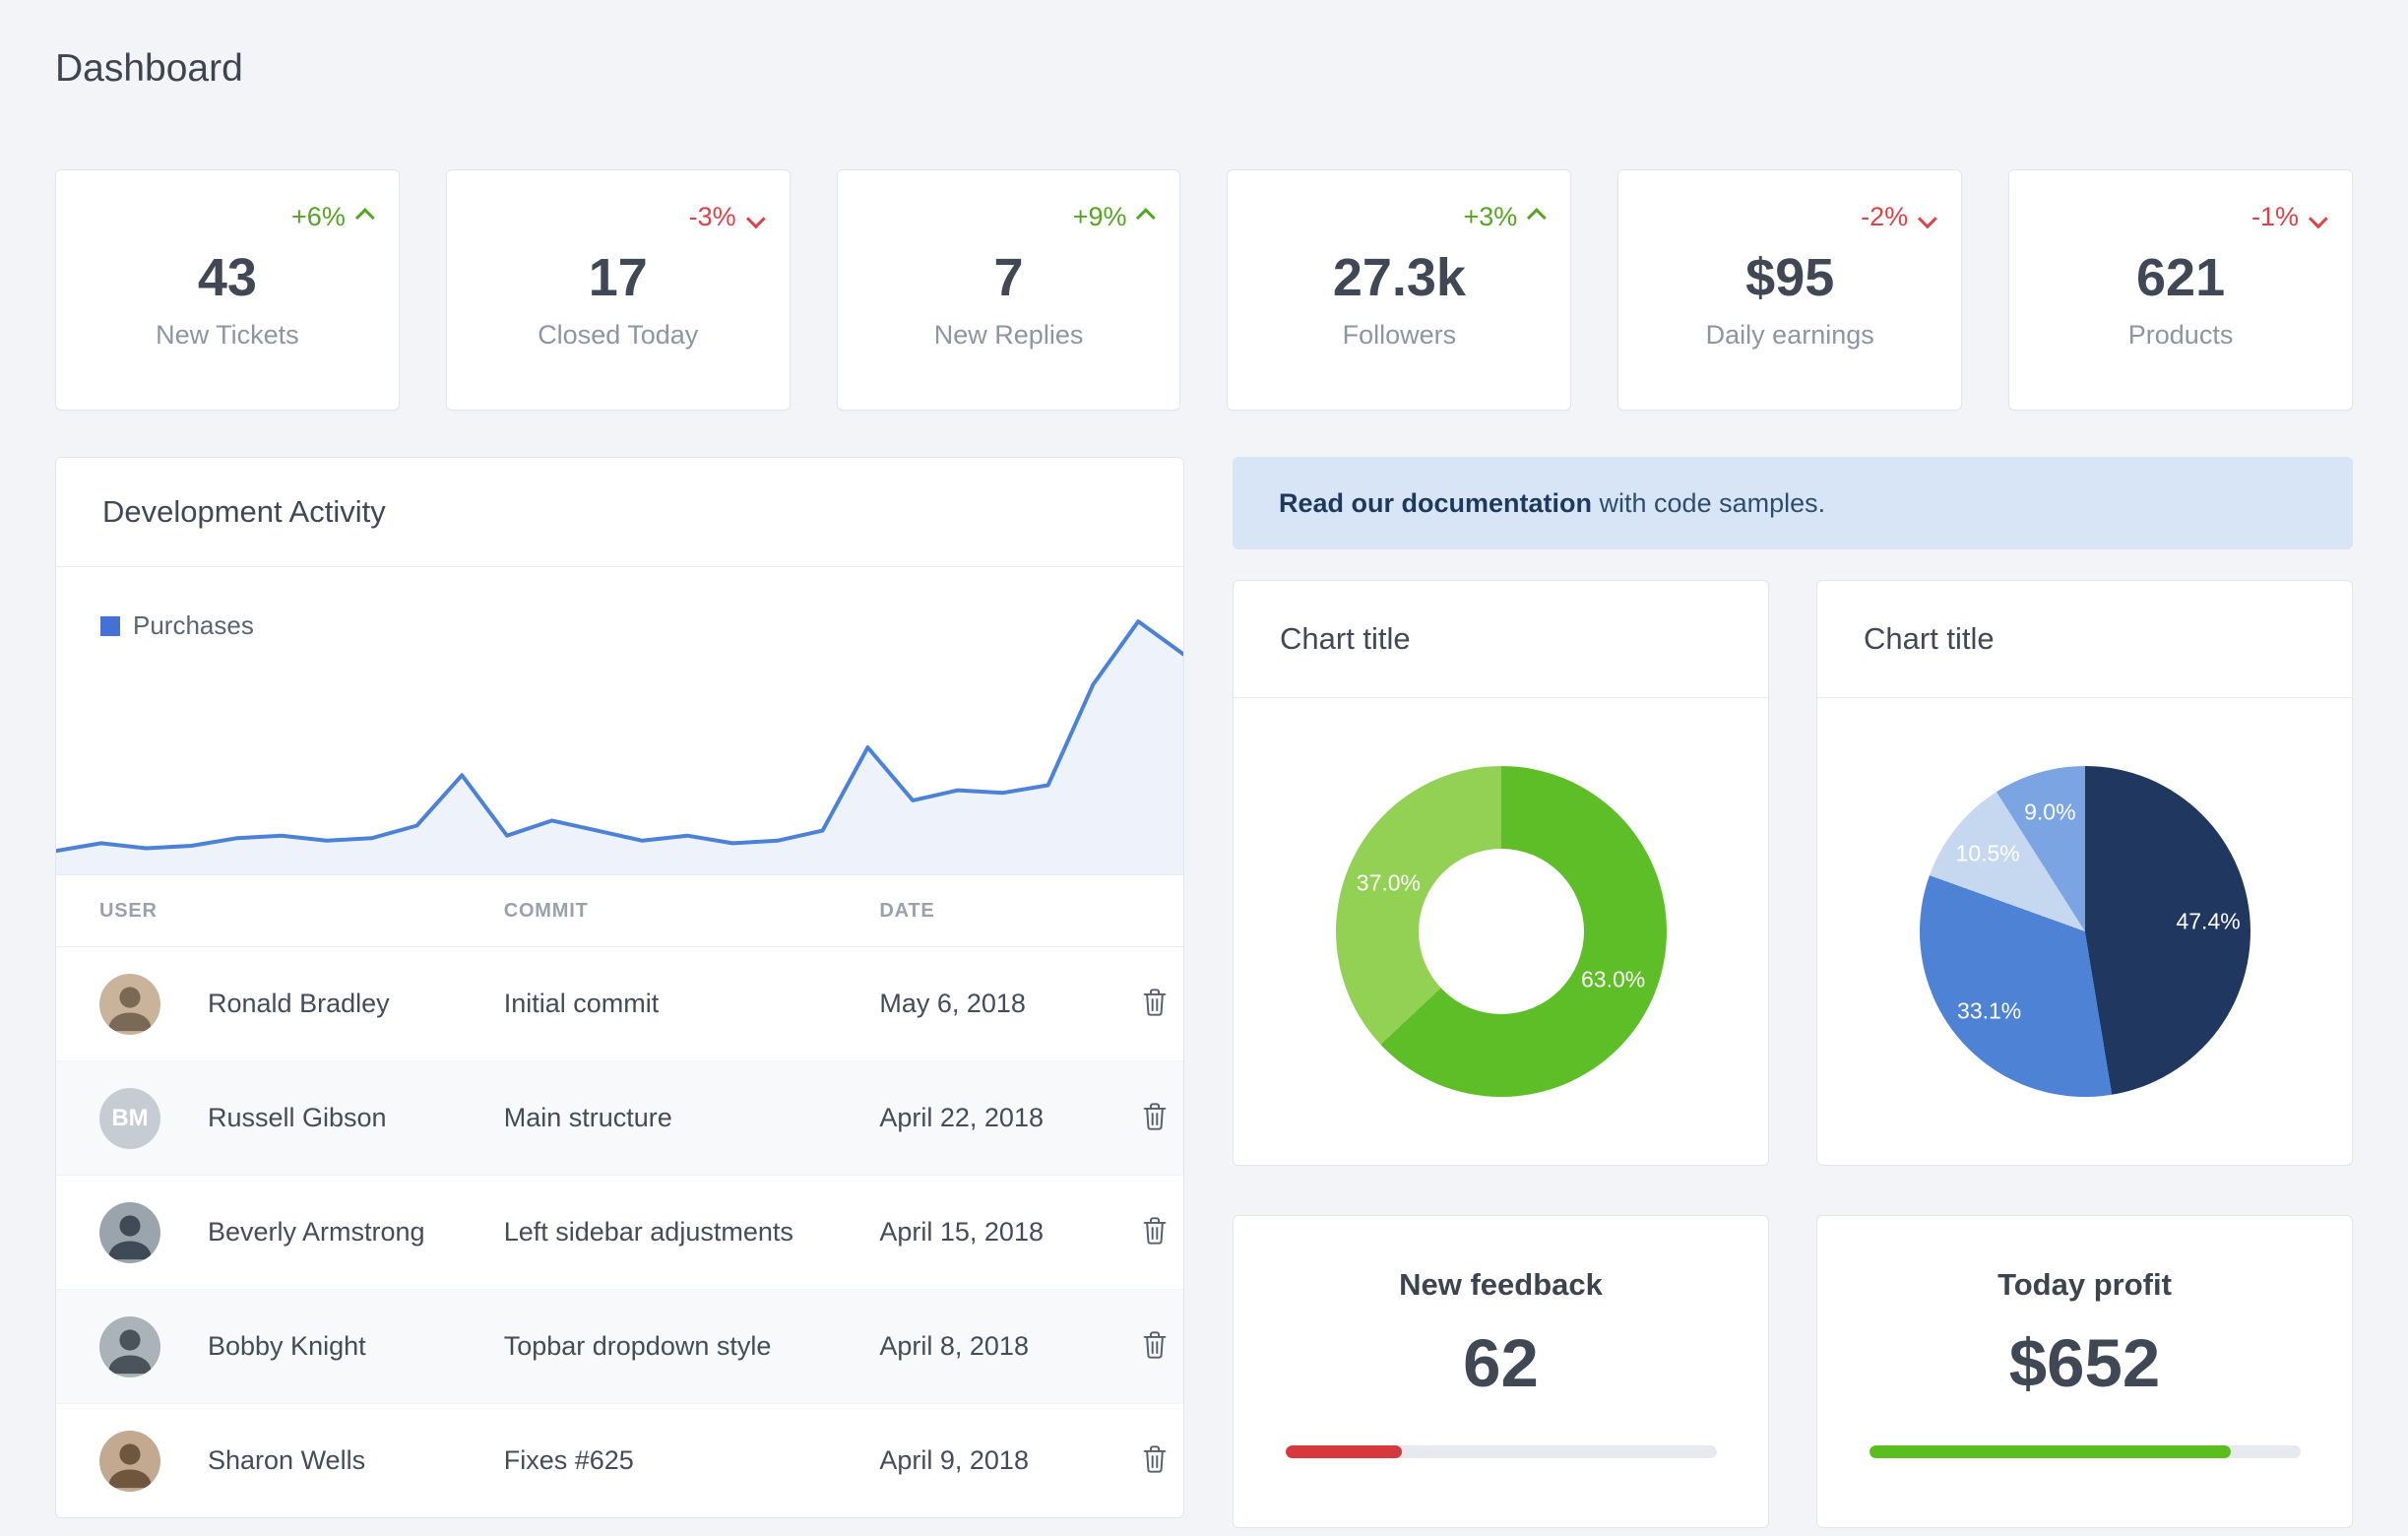 The image size is (2408, 1536). I want to click on stat-label: Daily earnings, so click(1789, 335).